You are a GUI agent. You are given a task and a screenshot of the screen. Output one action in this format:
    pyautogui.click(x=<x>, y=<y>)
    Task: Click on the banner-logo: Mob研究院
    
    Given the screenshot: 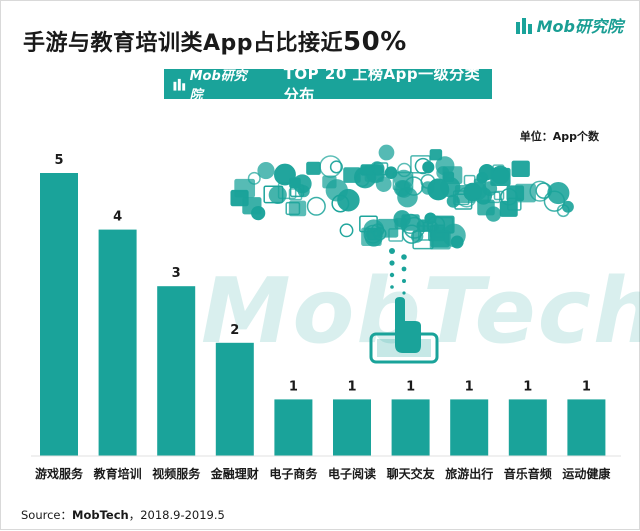 What is the action you would take?
    pyautogui.click(x=213, y=84)
    